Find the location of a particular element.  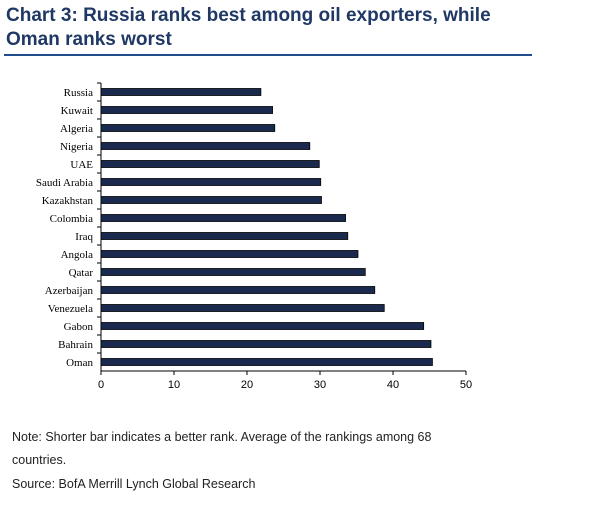

category-label: UAE is located at coordinates (81, 165).